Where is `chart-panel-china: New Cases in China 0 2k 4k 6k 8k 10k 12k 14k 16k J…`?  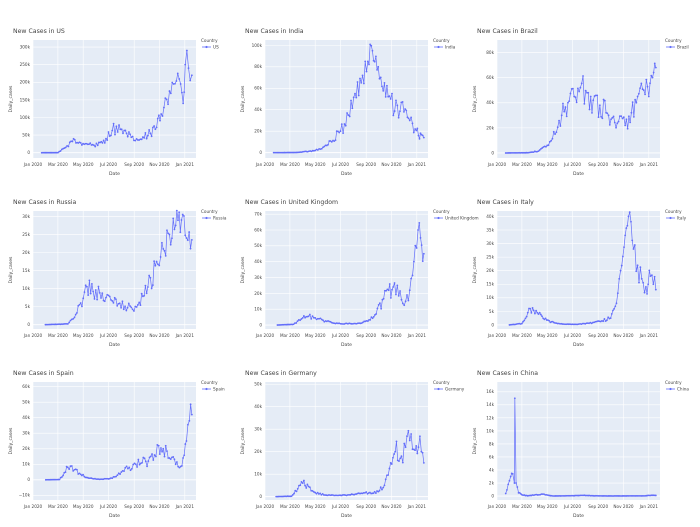 chart-panel-china: New Cases in China 0 2k 4k 6k 8k 10k 12k 14k 16k J… is located at coordinates (580, 442).